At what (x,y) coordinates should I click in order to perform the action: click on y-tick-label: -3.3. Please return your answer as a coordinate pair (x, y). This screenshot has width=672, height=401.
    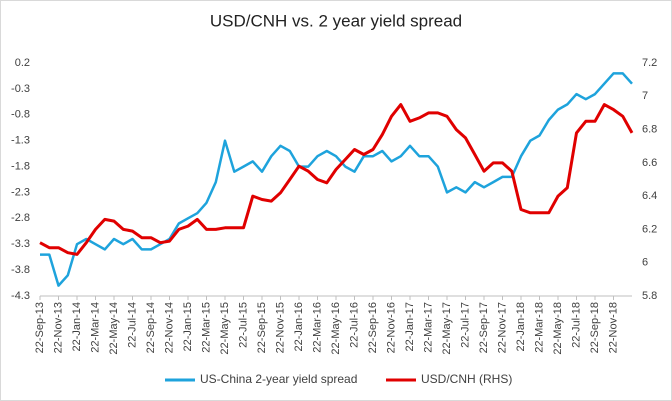
    Looking at the image, I should click on (20, 244).